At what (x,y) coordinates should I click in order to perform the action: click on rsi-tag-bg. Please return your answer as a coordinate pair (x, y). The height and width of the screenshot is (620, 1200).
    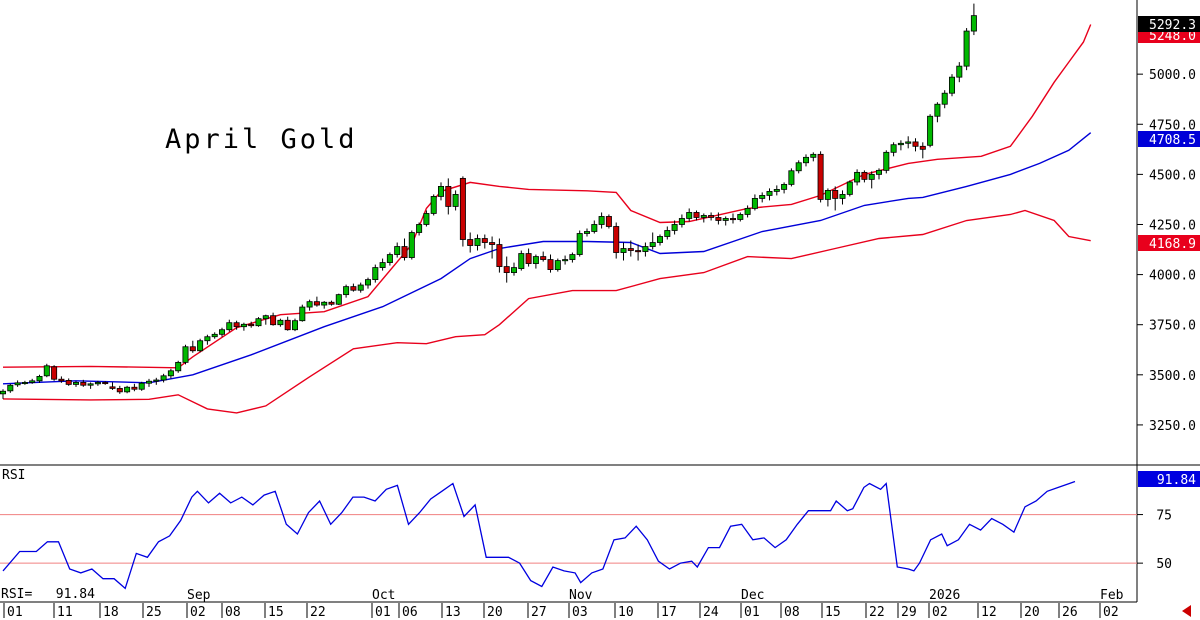
    Looking at the image, I should click on (1169, 479).